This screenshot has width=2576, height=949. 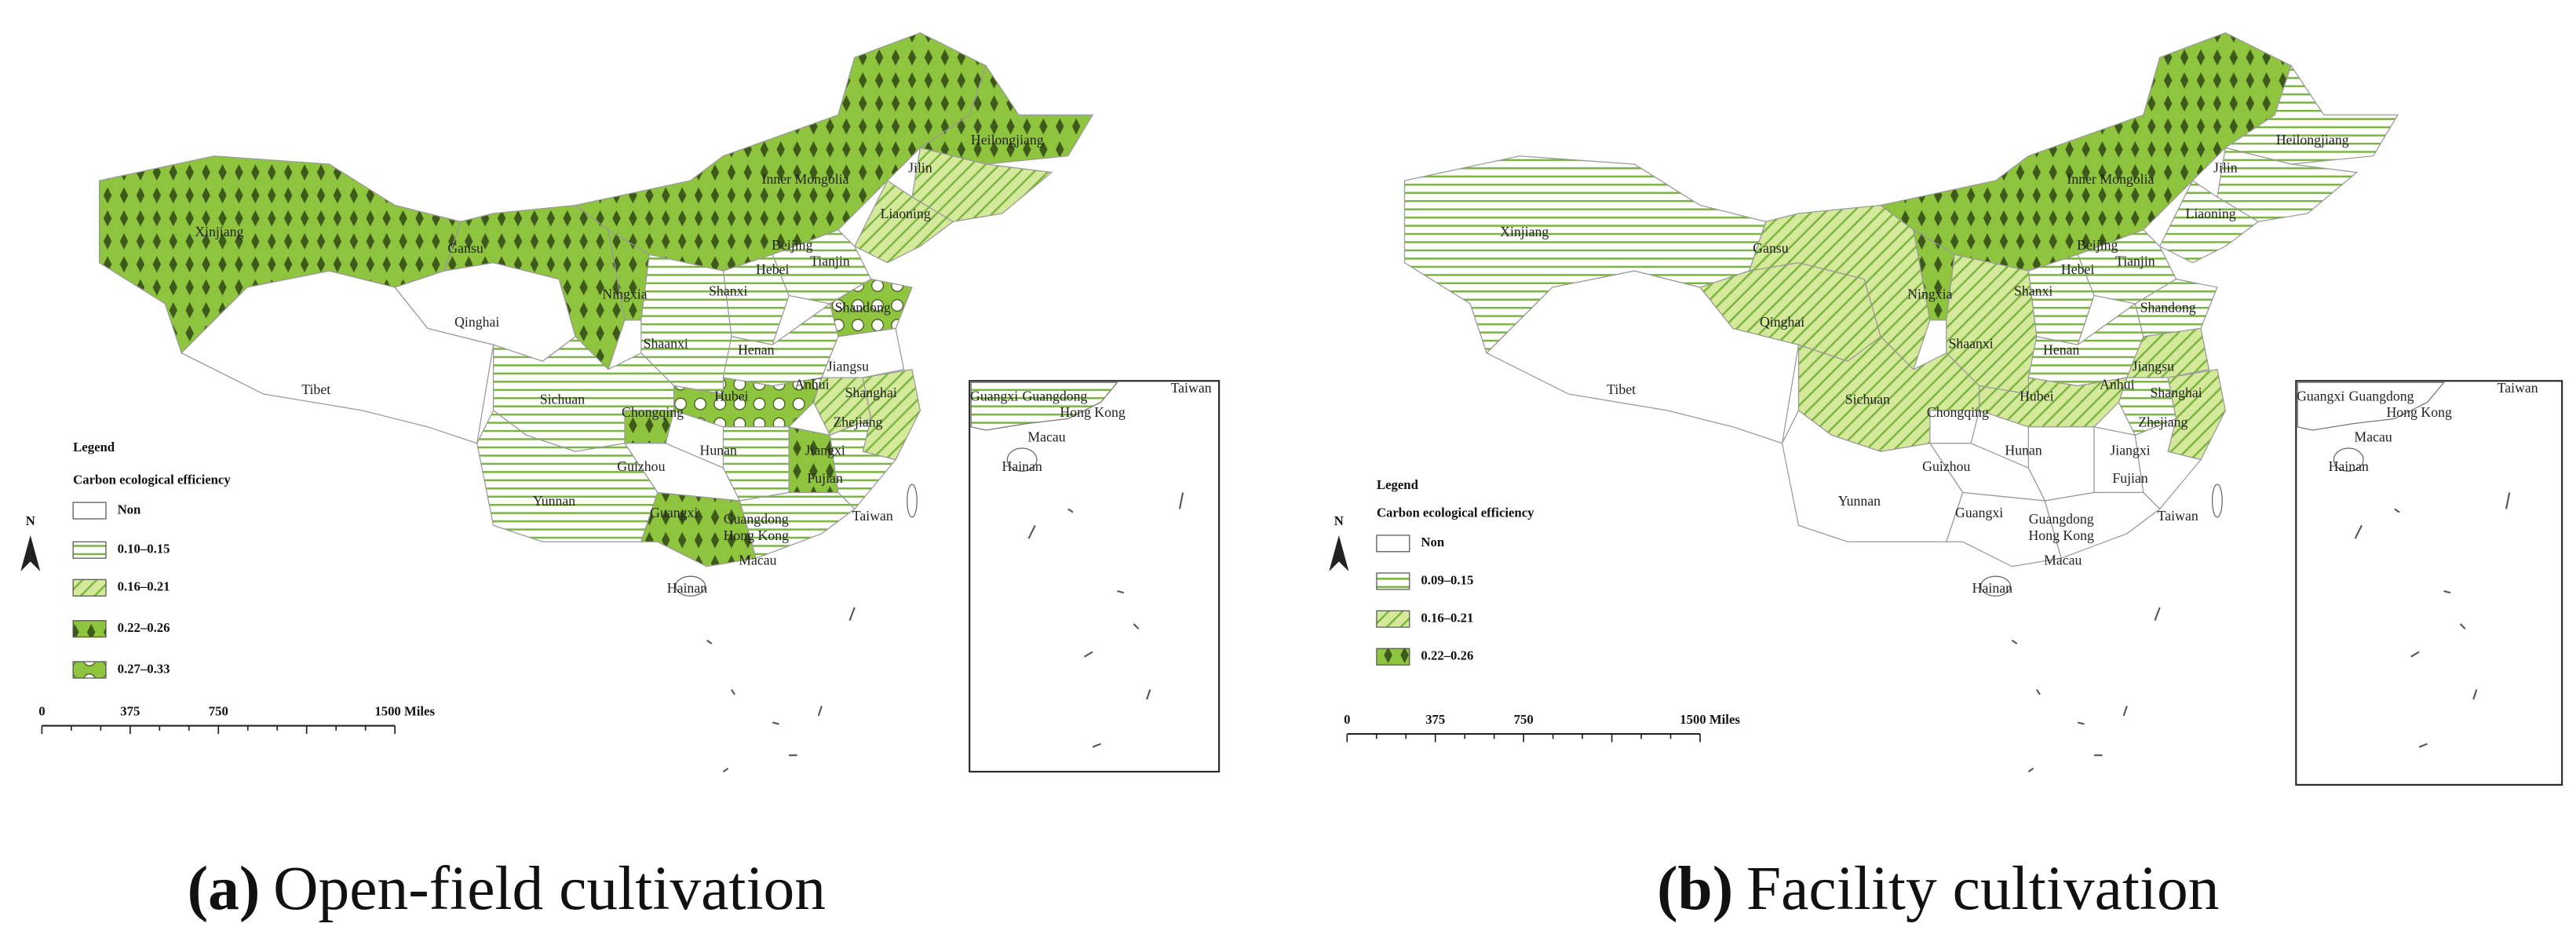 What do you see at coordinates (792, 245) in the screenshot?
I see `province-label: Beijing` at bounding box center [792, 245].